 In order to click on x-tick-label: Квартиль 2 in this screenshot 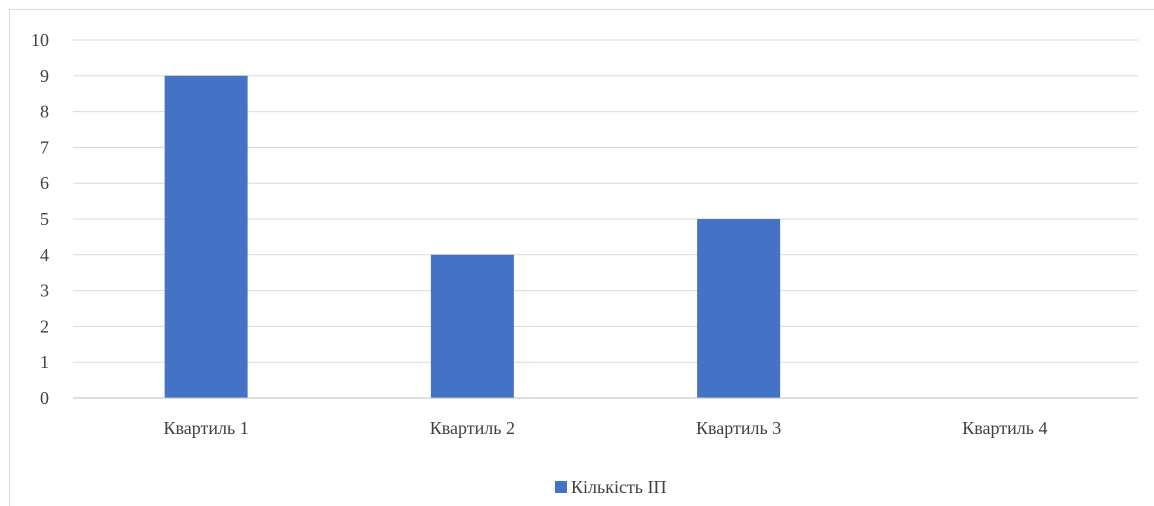, I will do `click(472, 428)`.